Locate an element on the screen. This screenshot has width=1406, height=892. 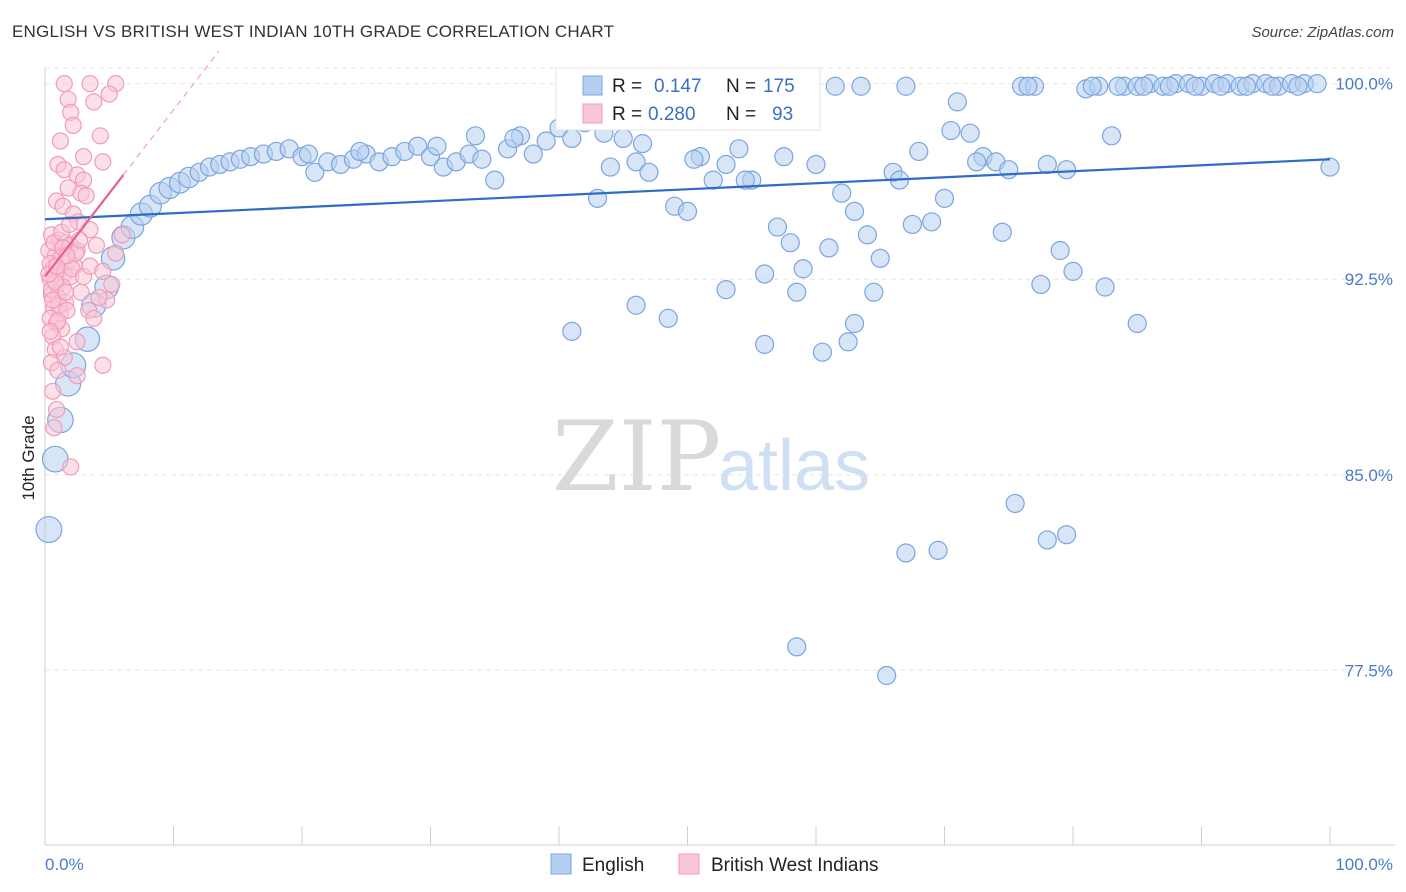
legend-label-english: English is located at coordinates (613, 865).